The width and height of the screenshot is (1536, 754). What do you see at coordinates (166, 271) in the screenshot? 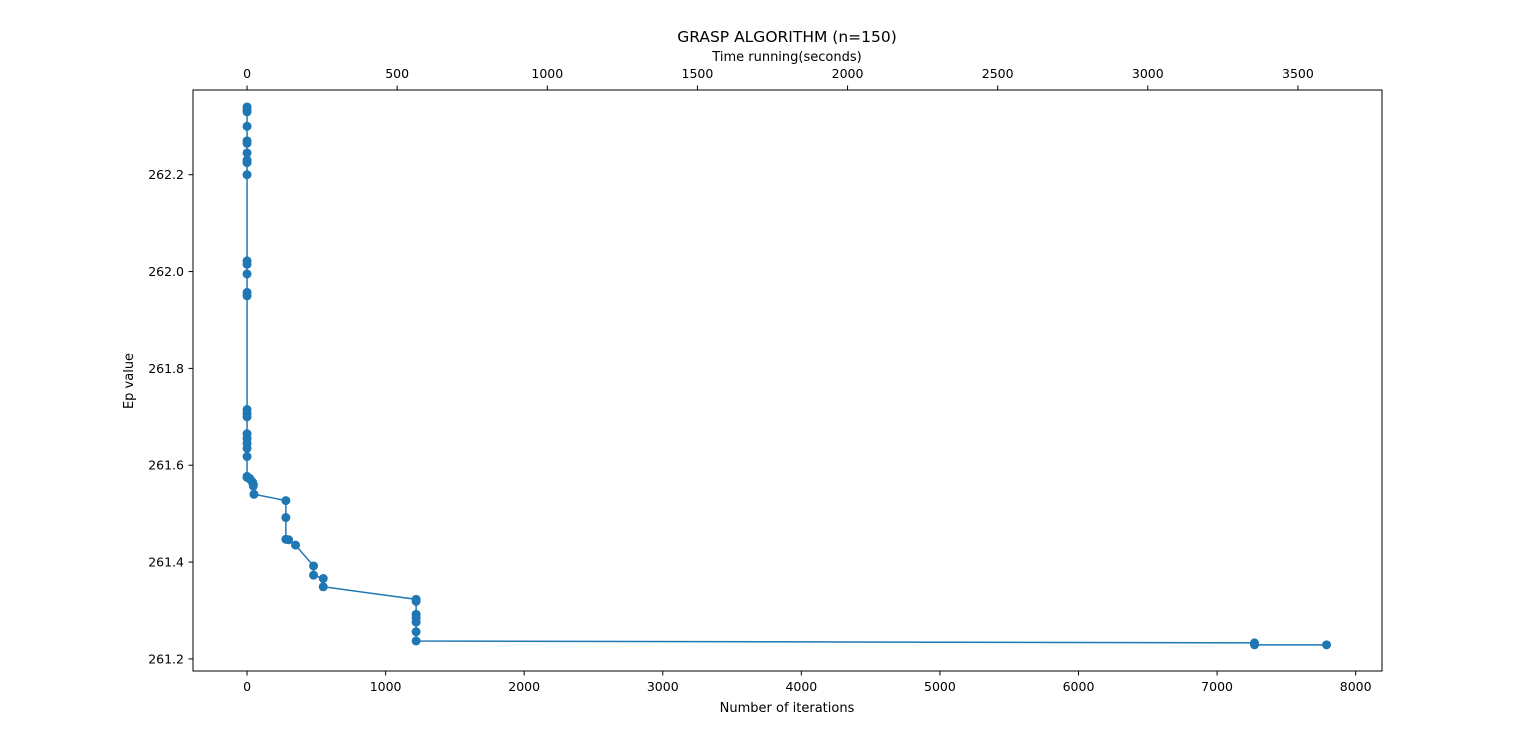
I see `y-tick-label: 262.0` at bounding box center [166, 271].